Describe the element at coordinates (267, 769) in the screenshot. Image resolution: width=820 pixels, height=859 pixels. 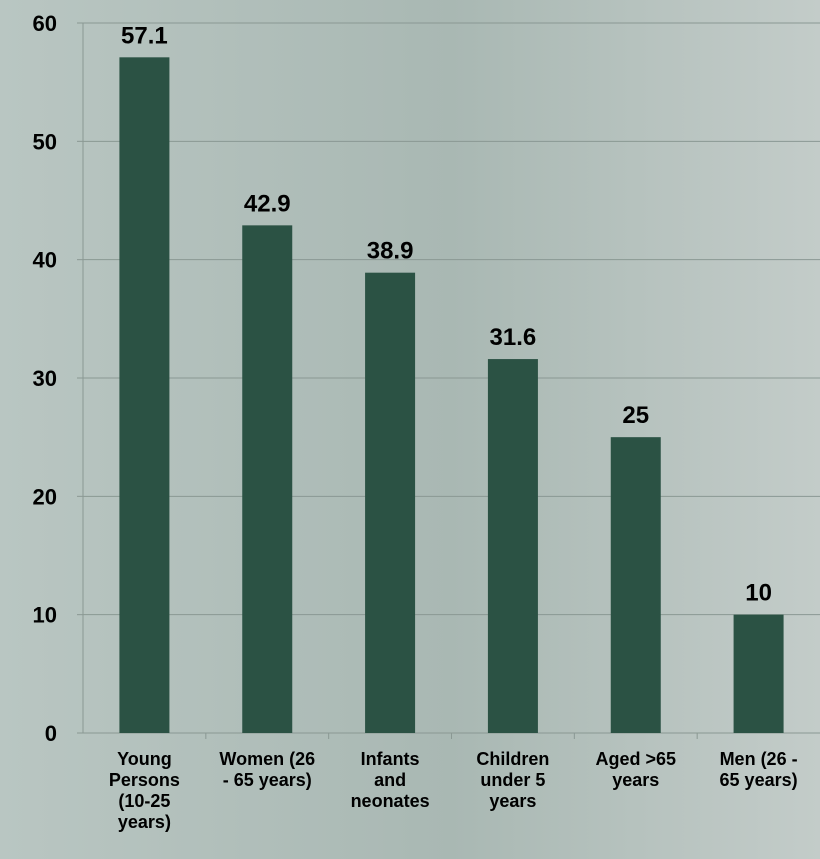
I see `x-tick-label: Women (26- 65 years)` at that location.